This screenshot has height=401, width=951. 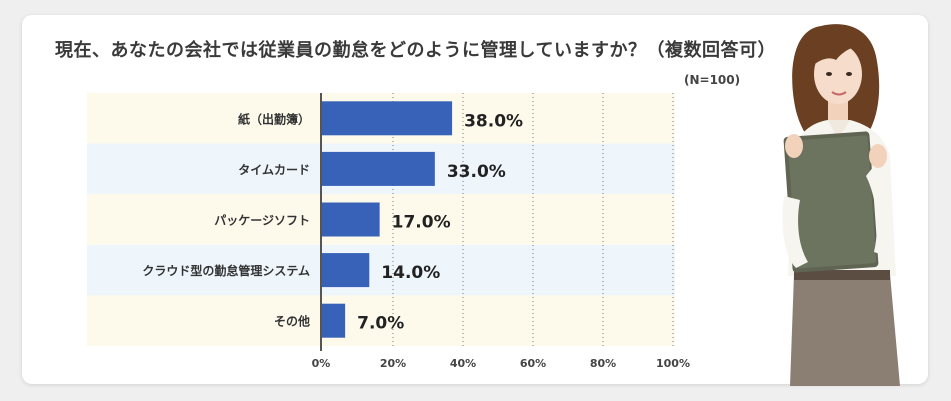 What do you see at coordinates (493, 121) in the screenshot?
I see `value-label: 38.0%` at bounding box center [493, 121].